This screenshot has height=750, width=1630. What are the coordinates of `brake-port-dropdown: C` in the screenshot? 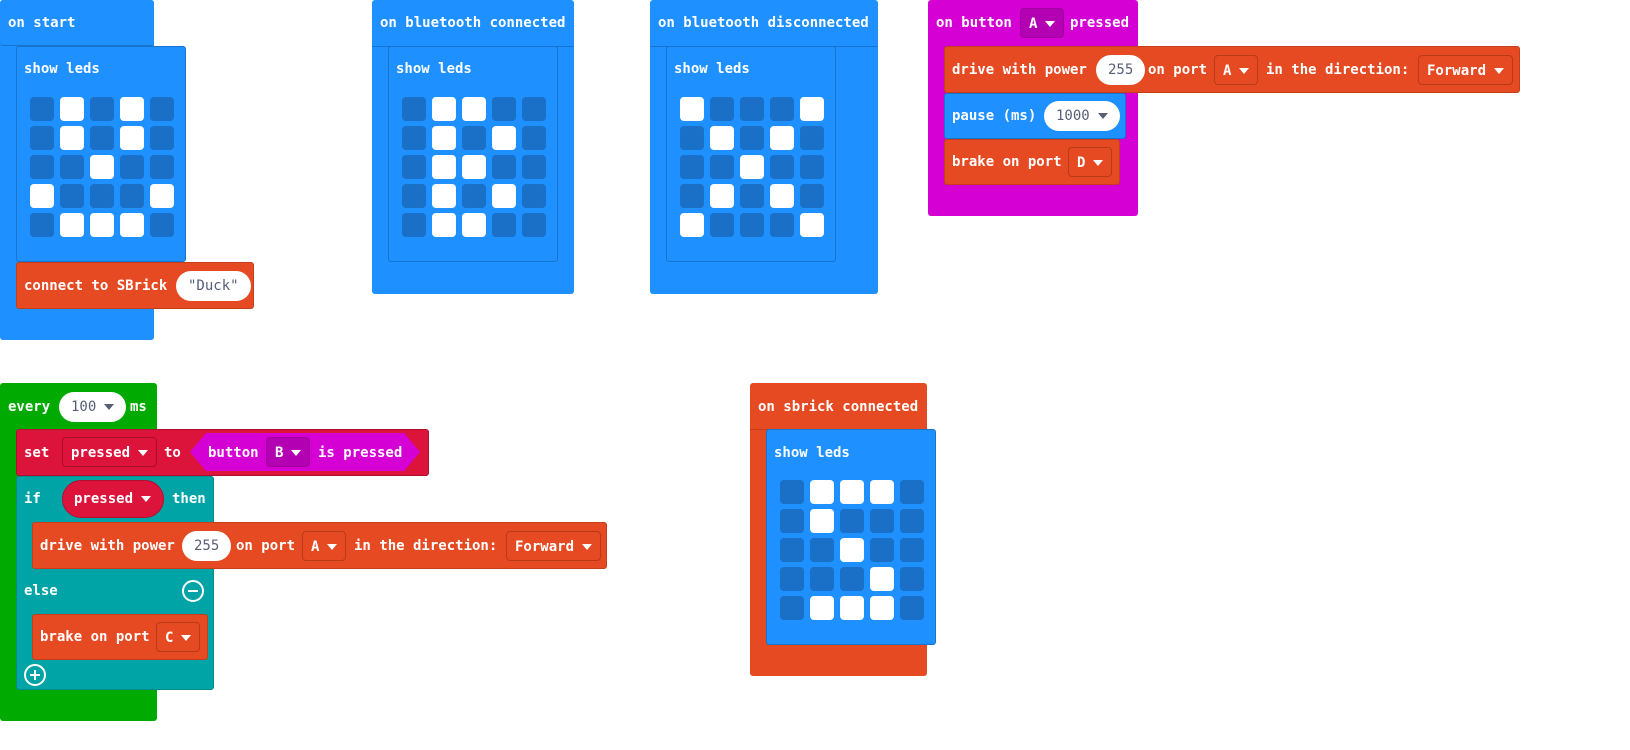 It's located at (178, 637).